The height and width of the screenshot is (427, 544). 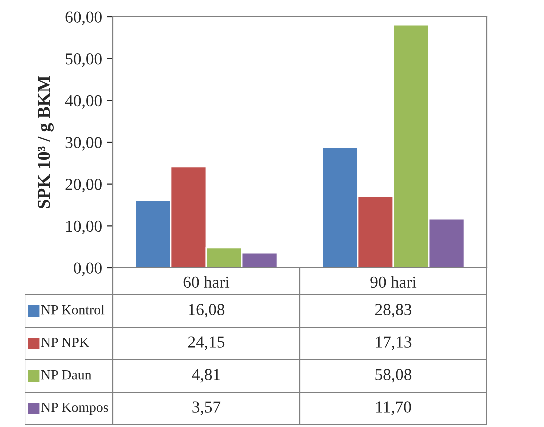 What do you see at coordinates (74, 409) in the screenshot?
I see `legend-label: NP Kompos` at bounding box center [74, 409].